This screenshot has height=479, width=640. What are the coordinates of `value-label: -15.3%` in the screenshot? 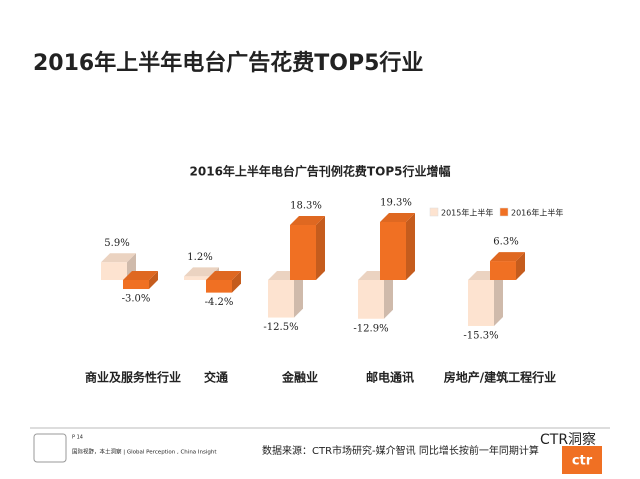 It's located at (480, 335).